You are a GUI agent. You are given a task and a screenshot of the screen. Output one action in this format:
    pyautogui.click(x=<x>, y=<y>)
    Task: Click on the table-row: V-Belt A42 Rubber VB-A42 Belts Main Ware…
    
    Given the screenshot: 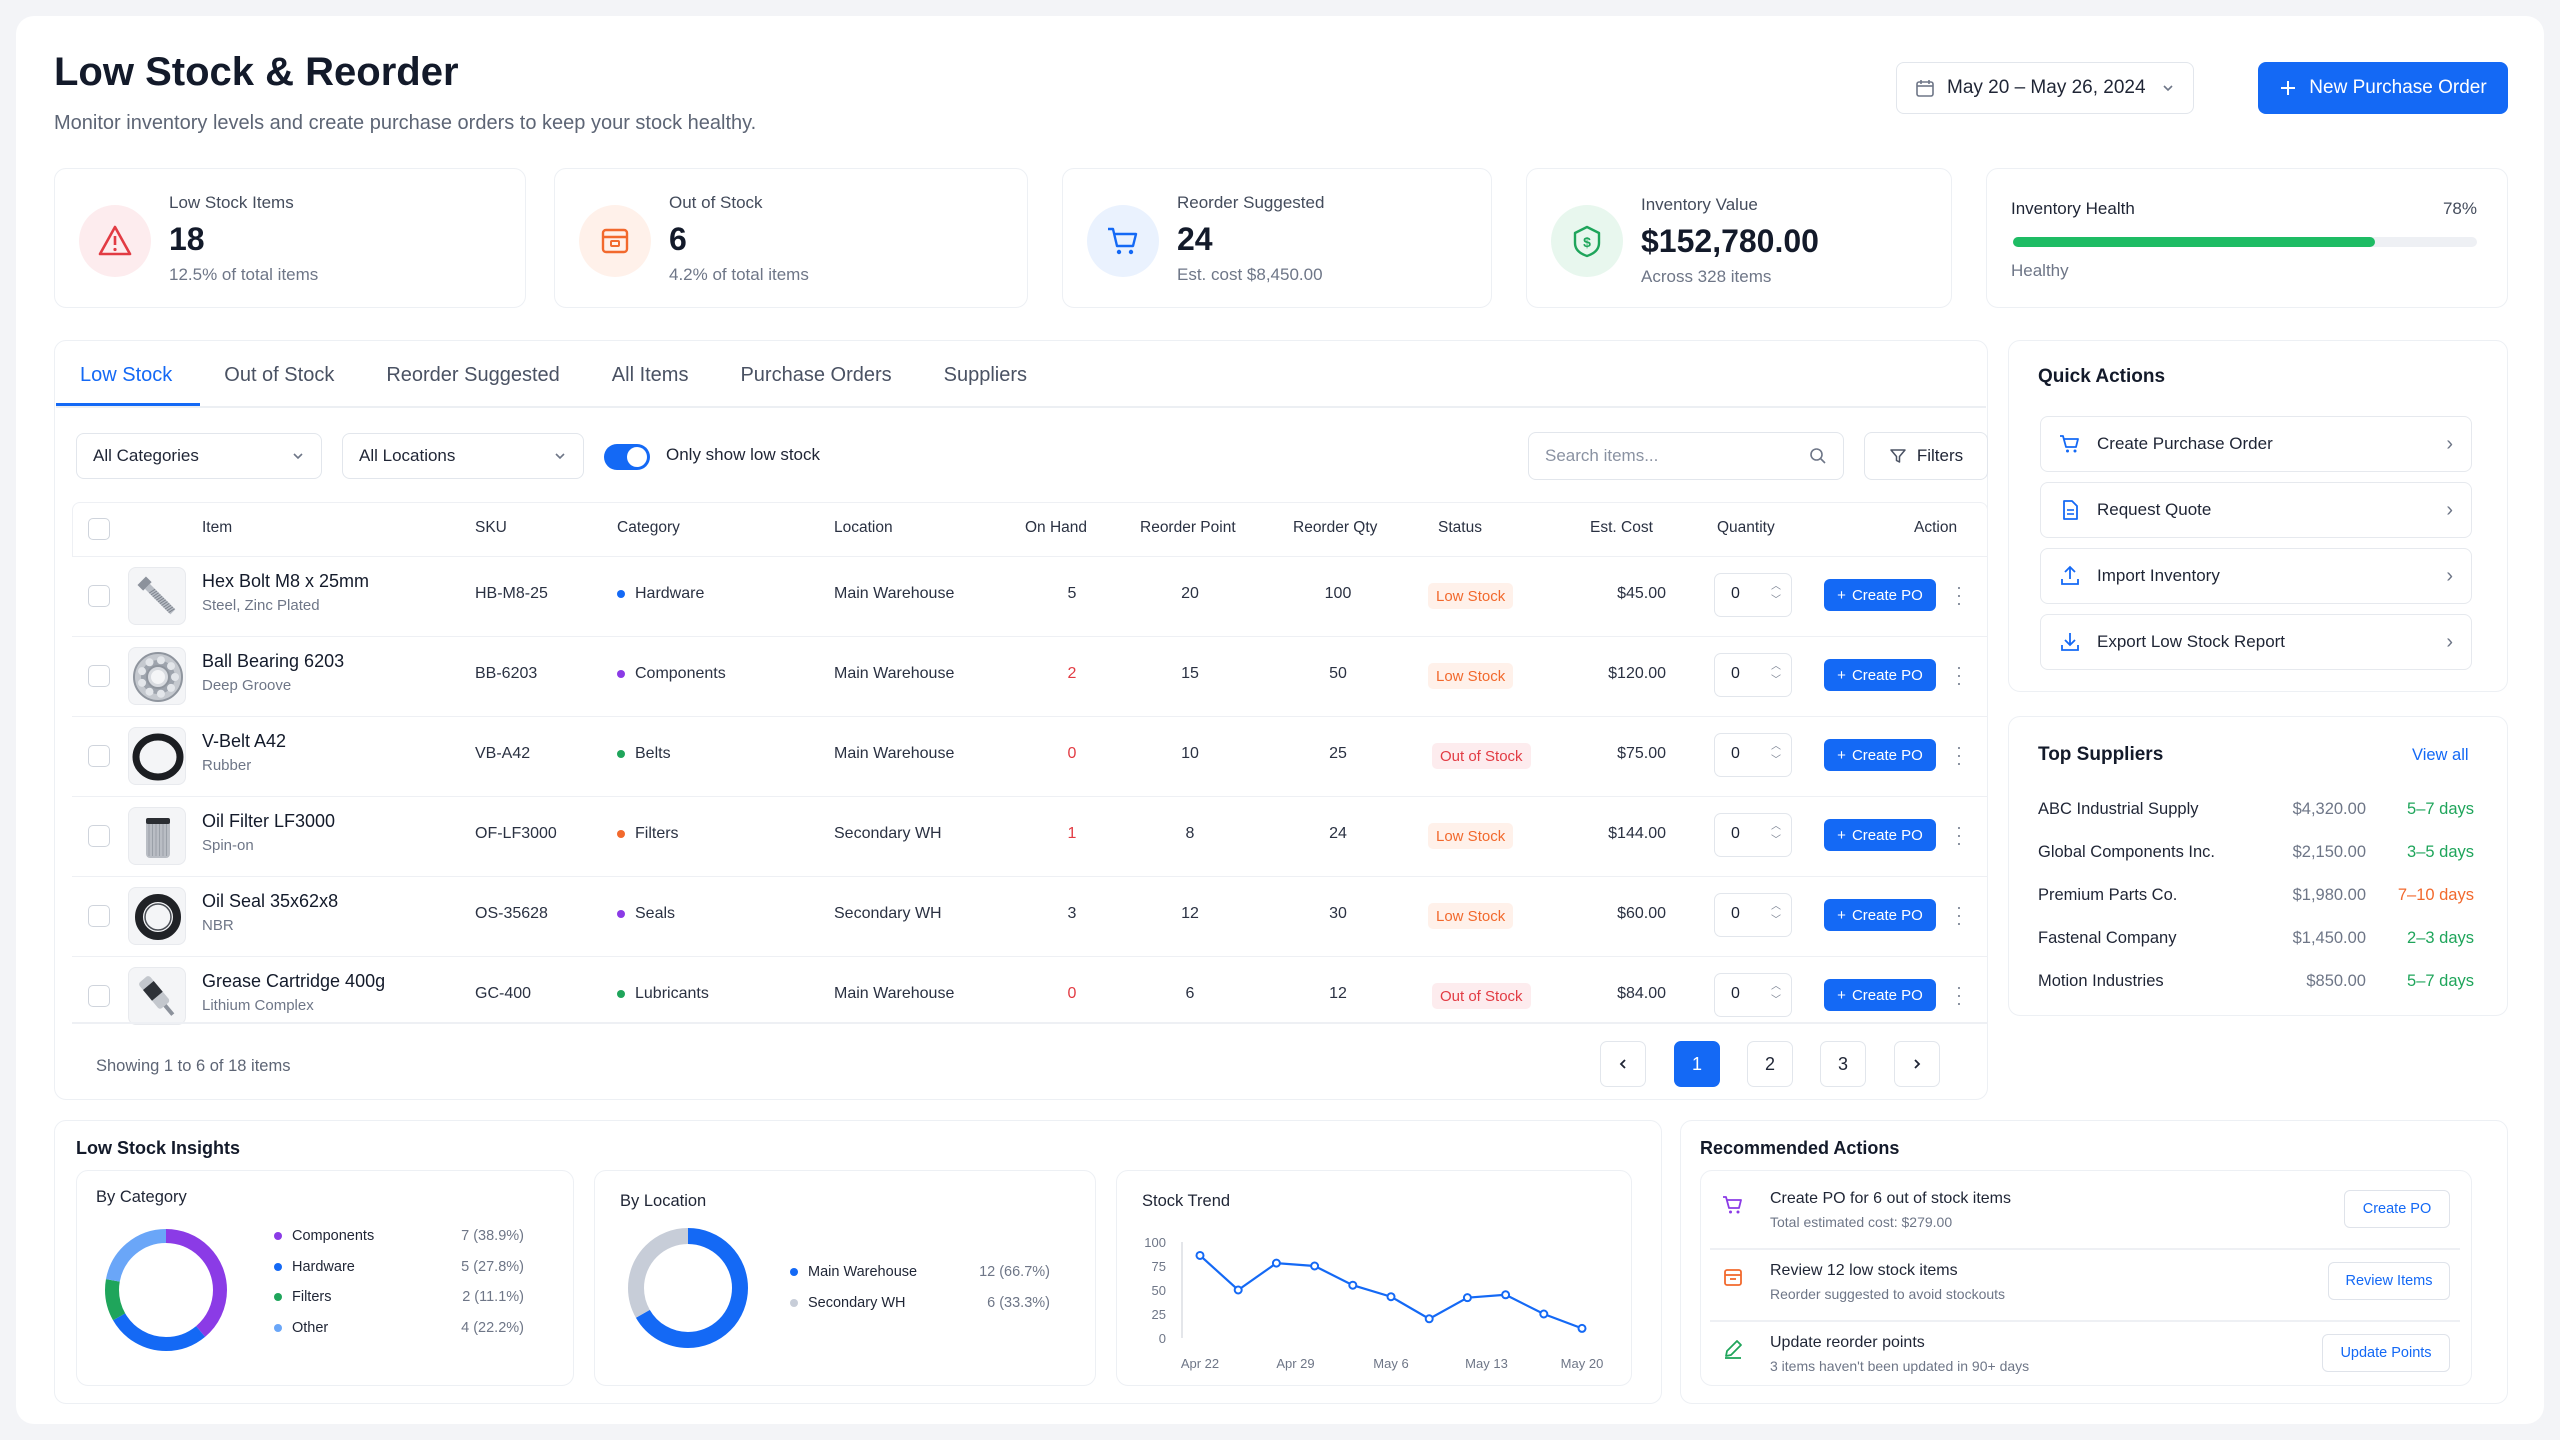 What is the action you would take?
    pyautogui.click(x=1030, y=756)
    